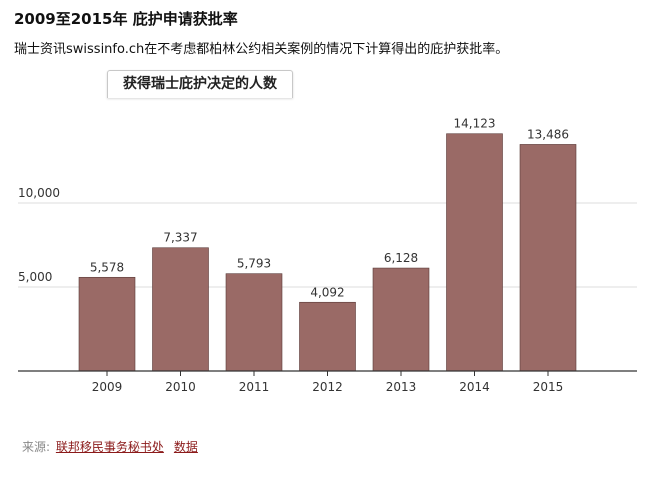  I want to click on x-tick-label: 2009, so click(107, 387).